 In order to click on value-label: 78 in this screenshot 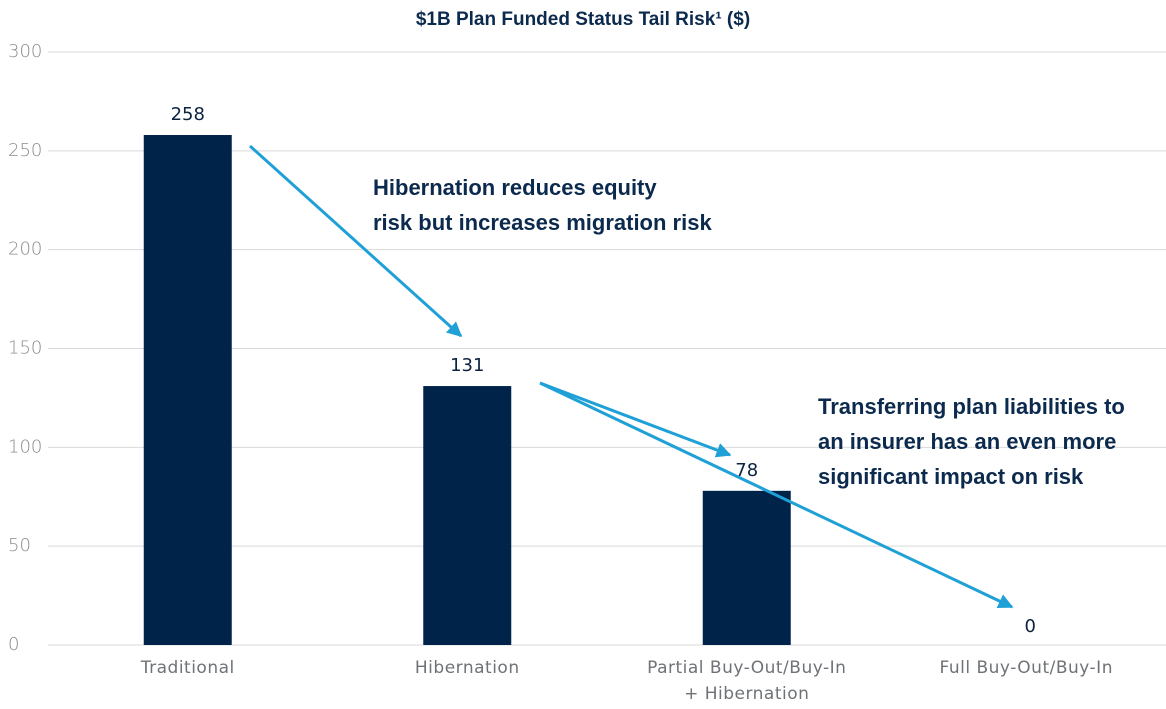, I will do `click(746, 470)`.